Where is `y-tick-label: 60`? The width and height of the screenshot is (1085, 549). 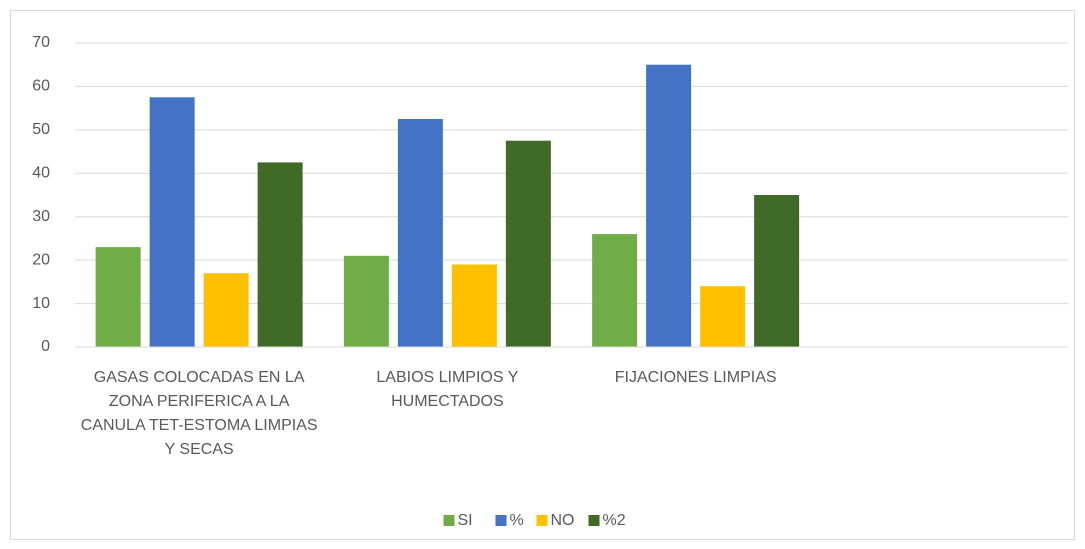
y-tick-label: 60 is located at coordinates (41, 86).